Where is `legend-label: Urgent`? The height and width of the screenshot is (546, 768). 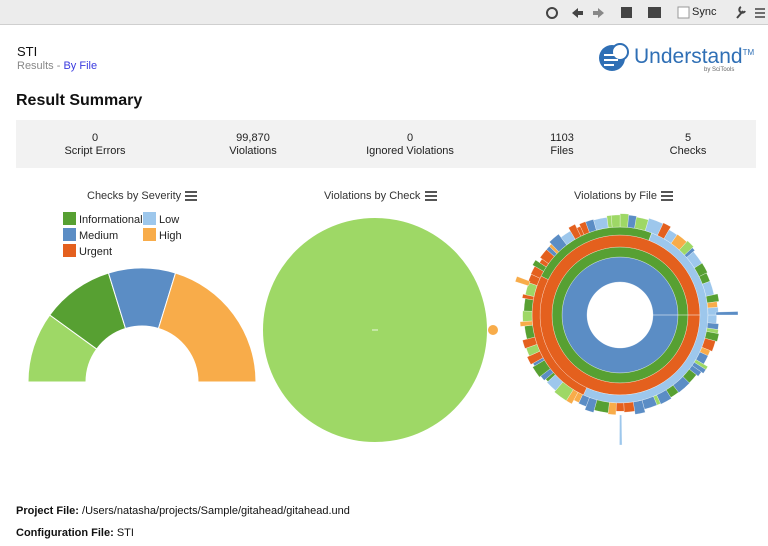
legend-label: Urgent is located at coordinates (96, 252).